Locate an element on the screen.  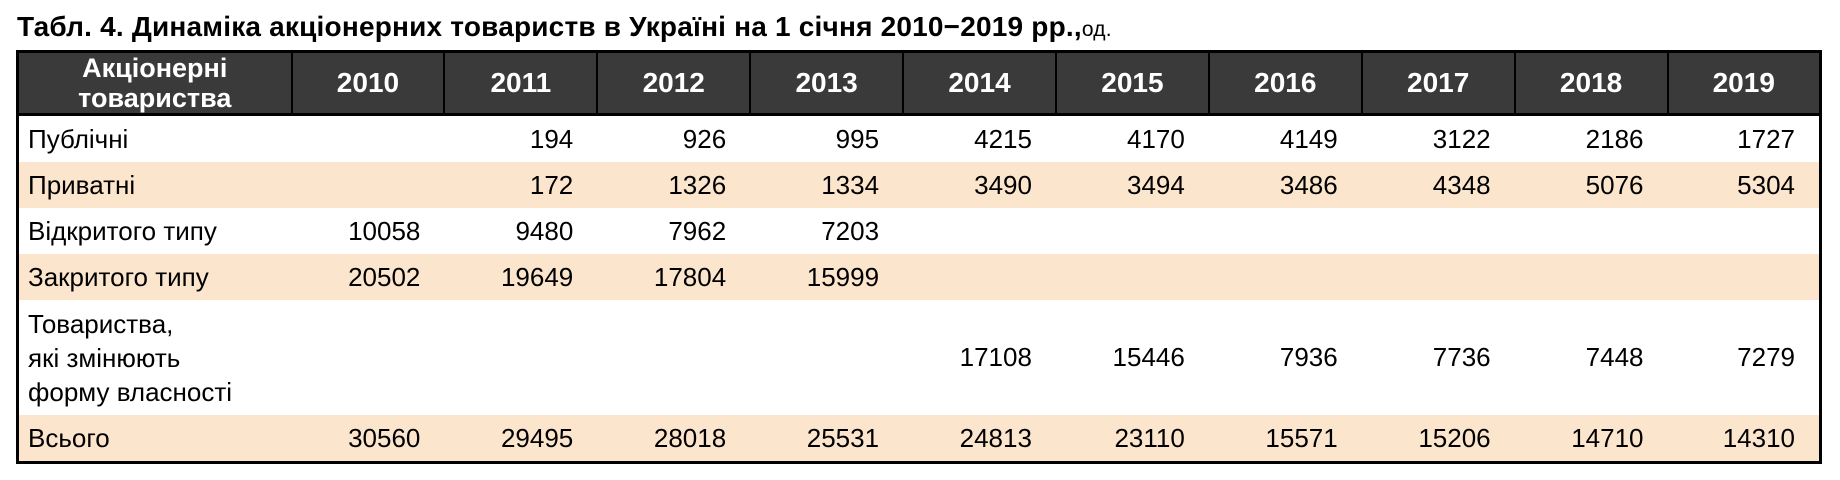
value-cell: 20502 is located at coordinates (368, 277).